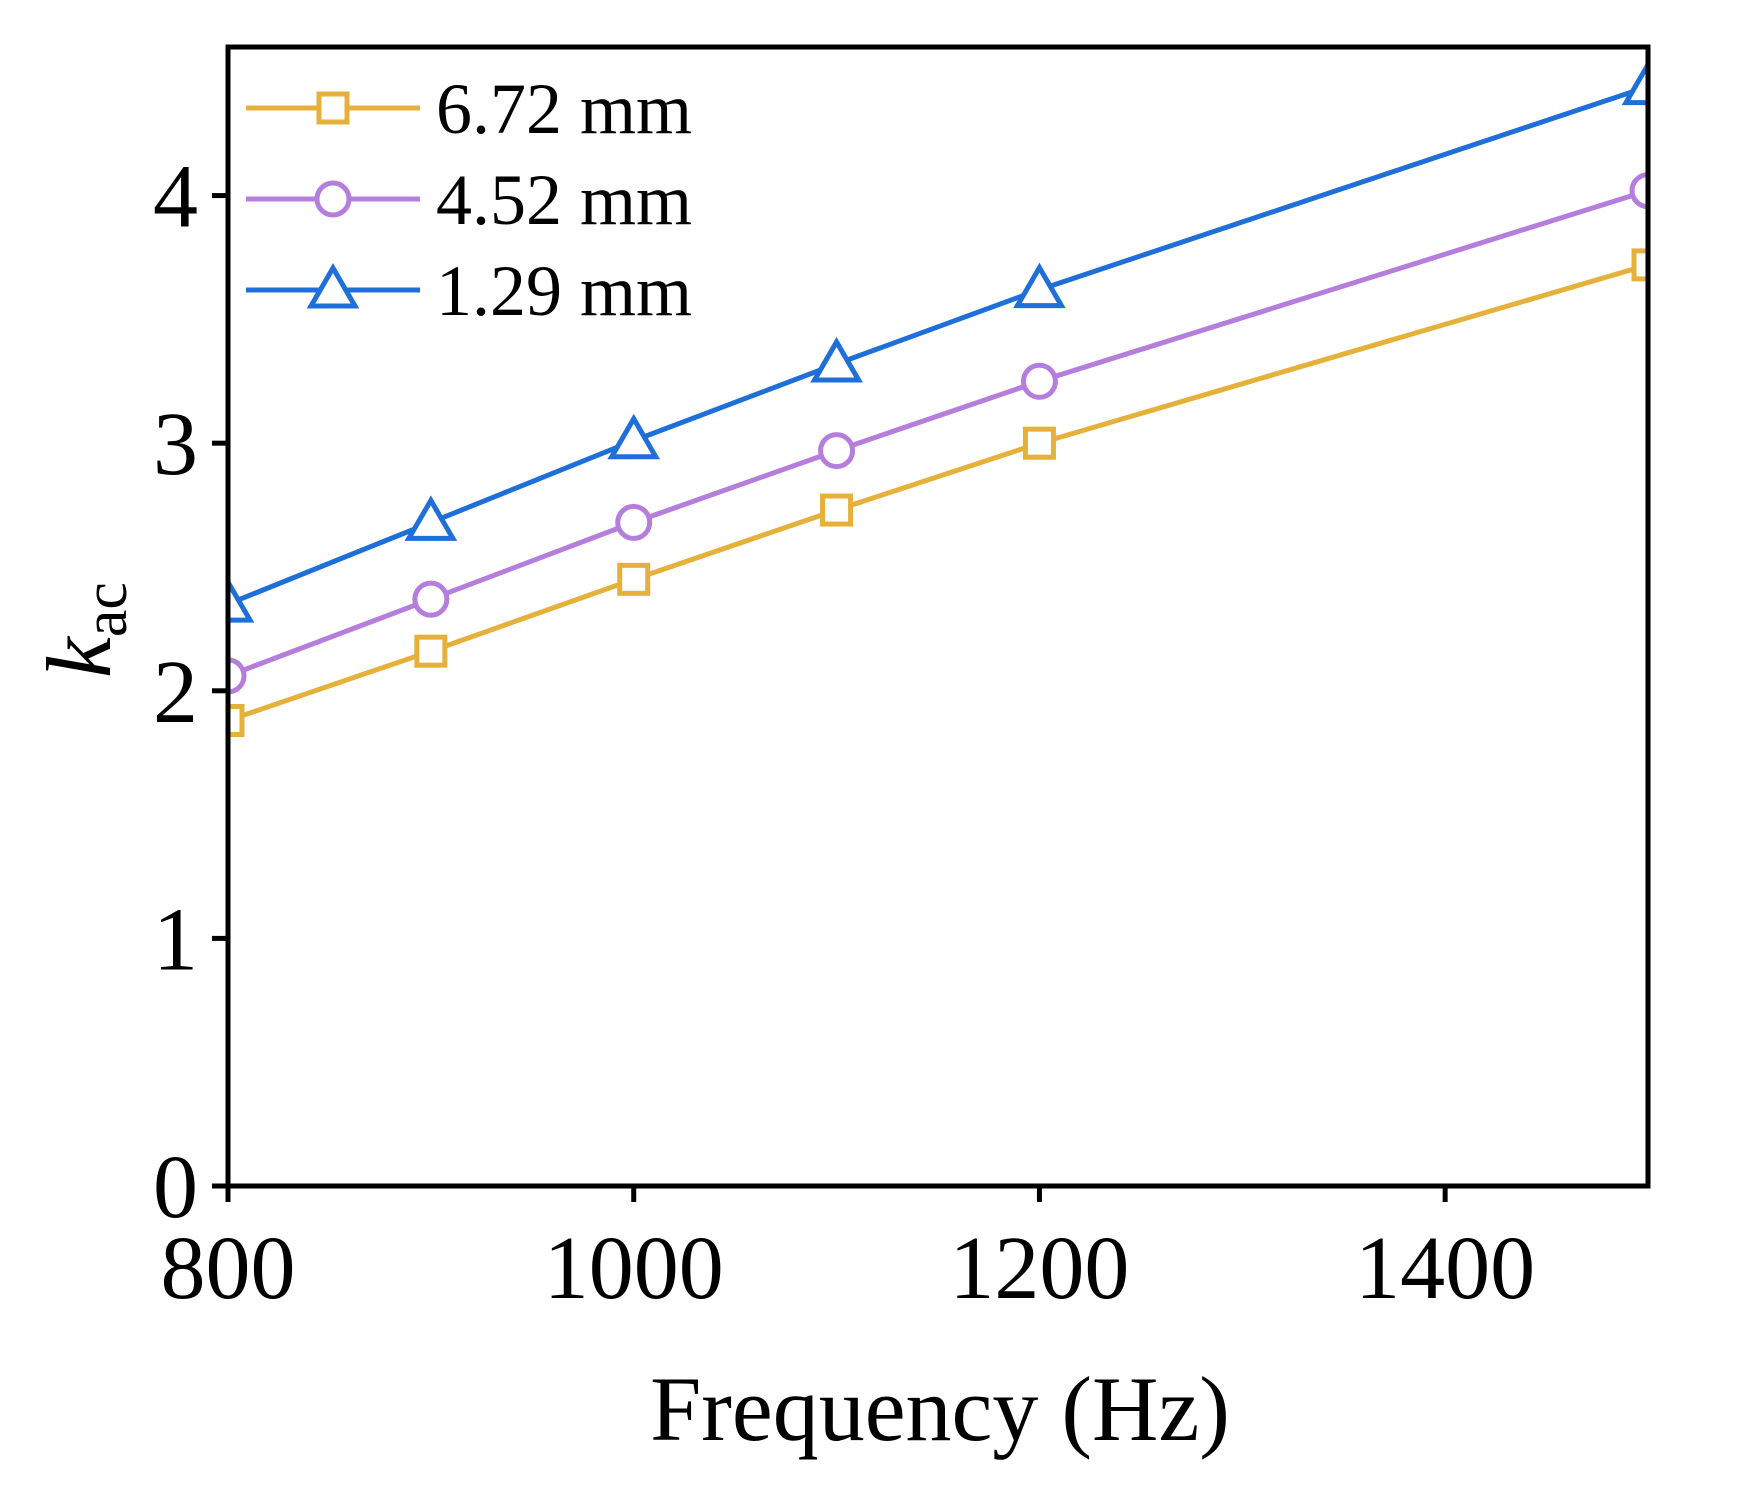 The image size is (1738, 1496). I want to click on y-tick-label: 0, so click(175, 1187).